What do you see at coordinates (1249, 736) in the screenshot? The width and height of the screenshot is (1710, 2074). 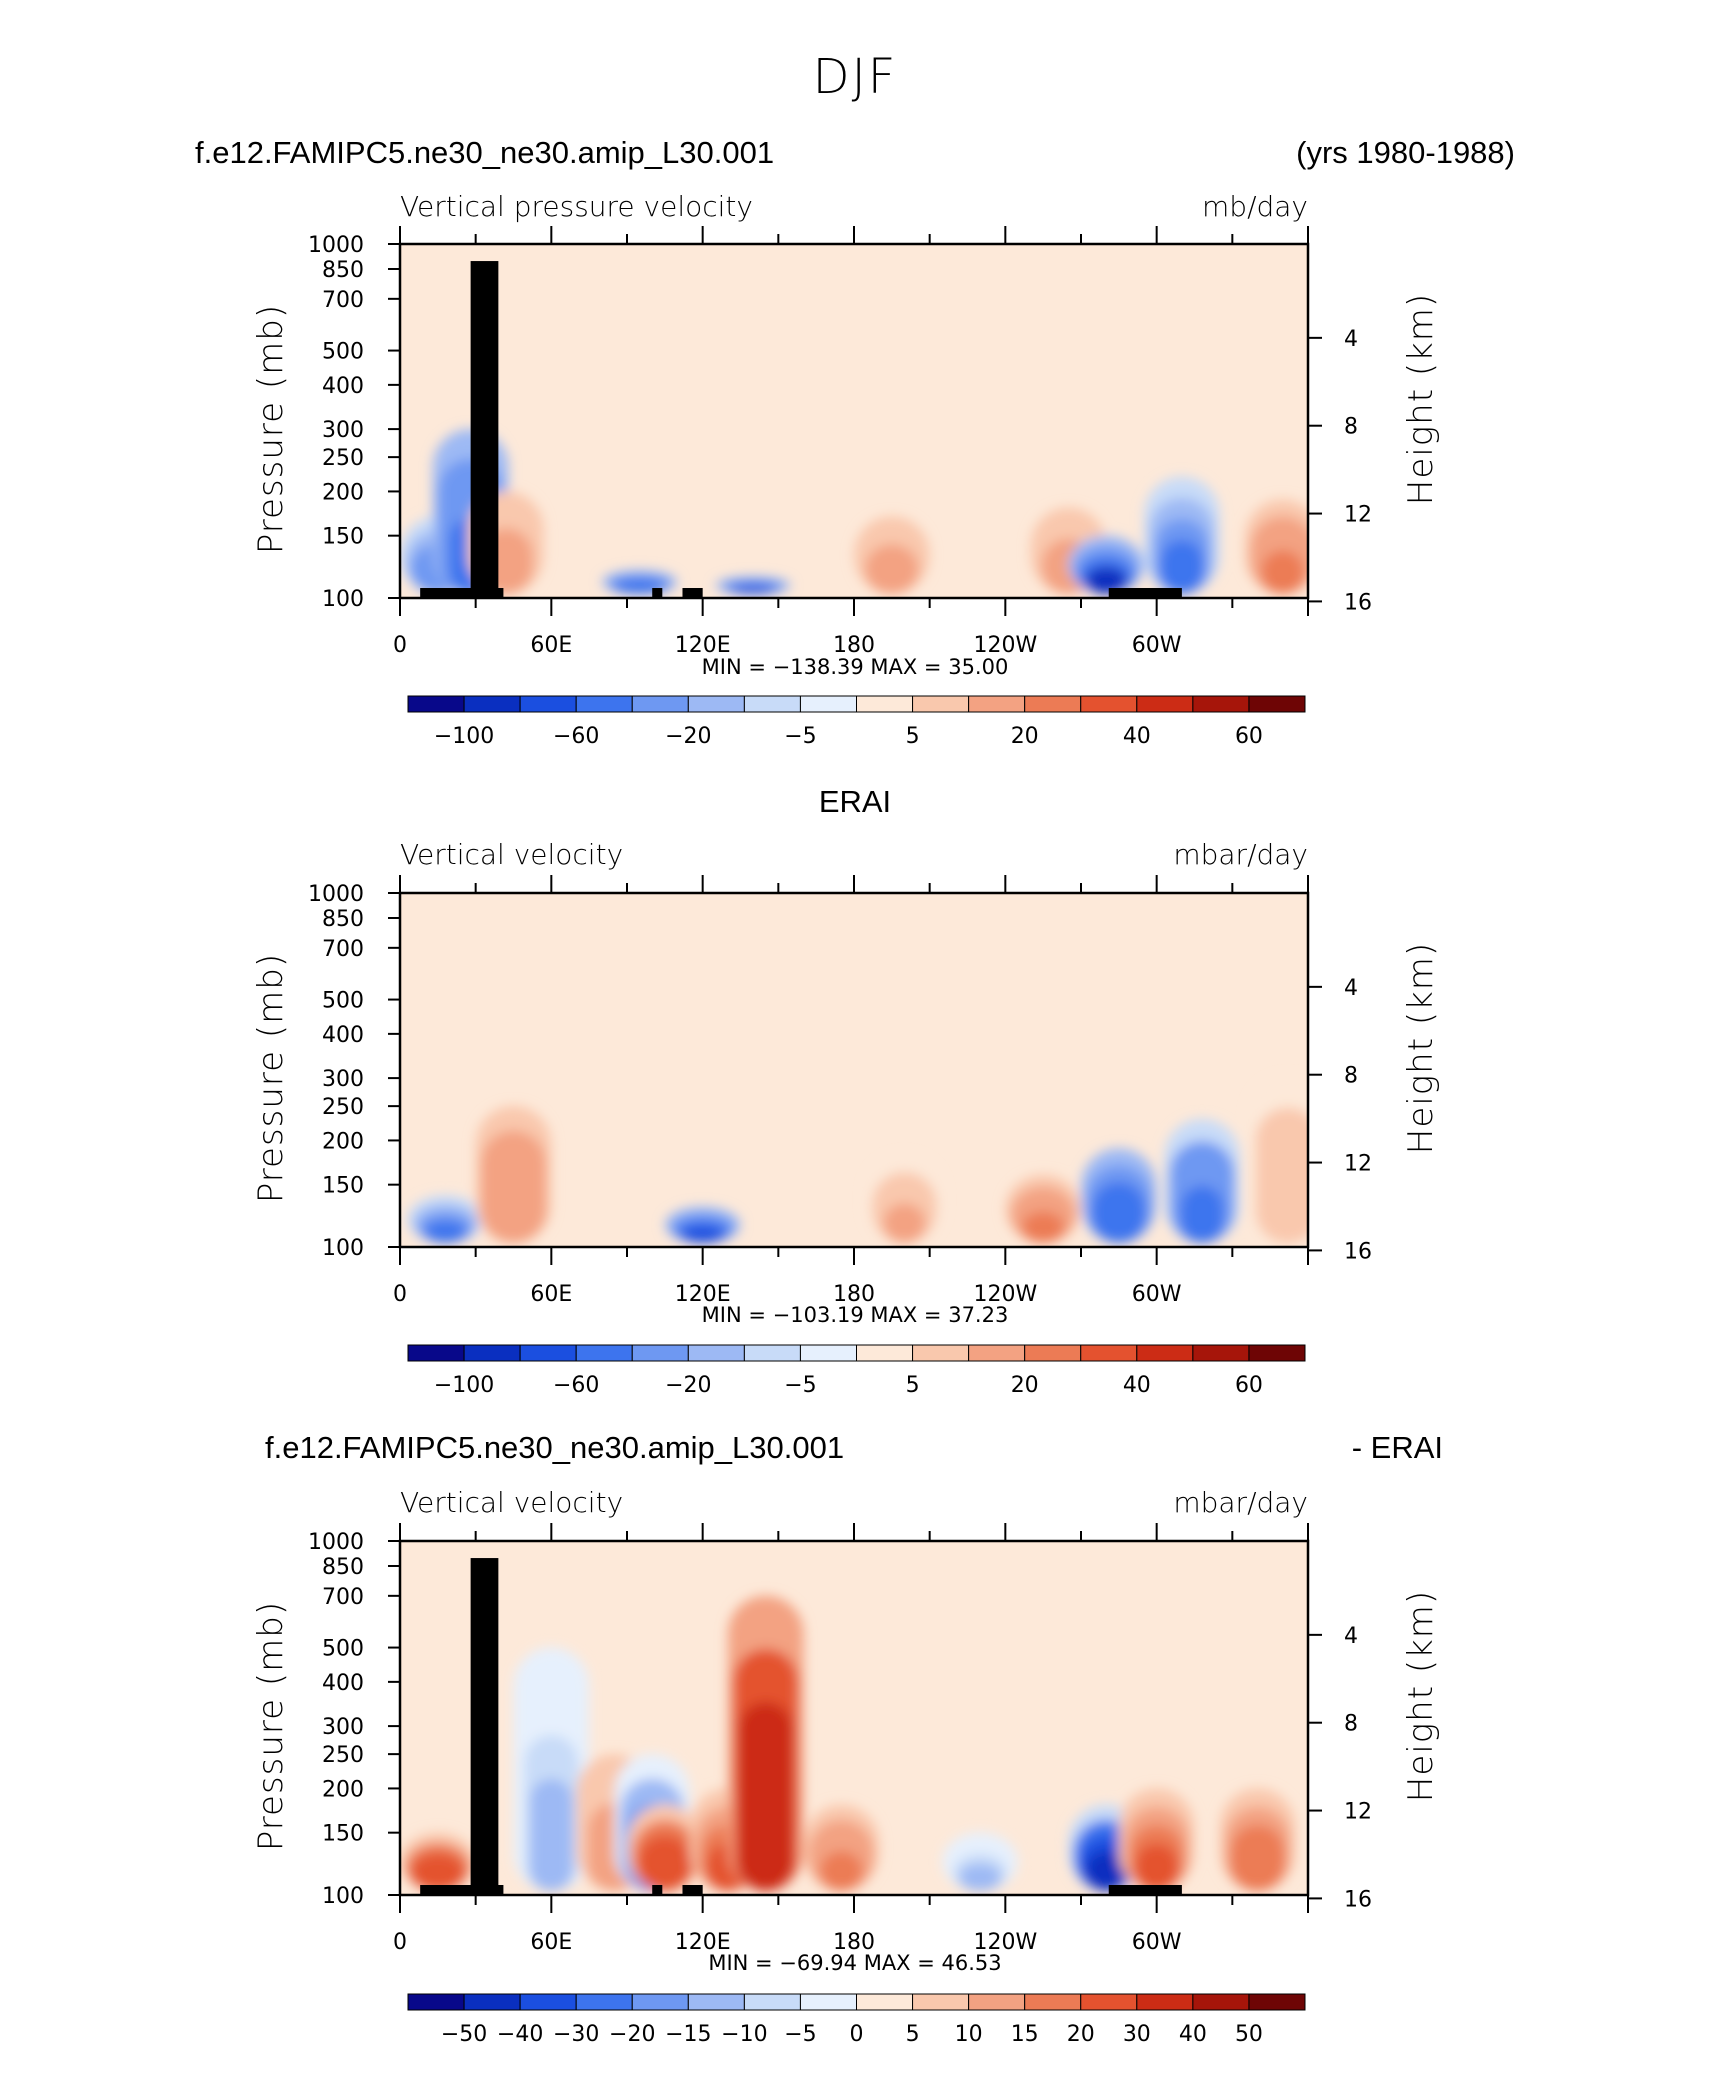 I see `colorbar-label: 60` at bounding box center [1249, 736].